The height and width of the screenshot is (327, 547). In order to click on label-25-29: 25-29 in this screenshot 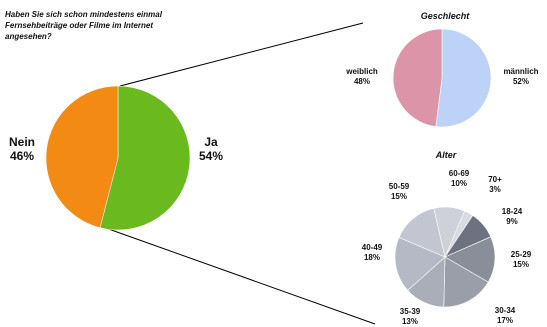, I will do `click(521, 254)`.